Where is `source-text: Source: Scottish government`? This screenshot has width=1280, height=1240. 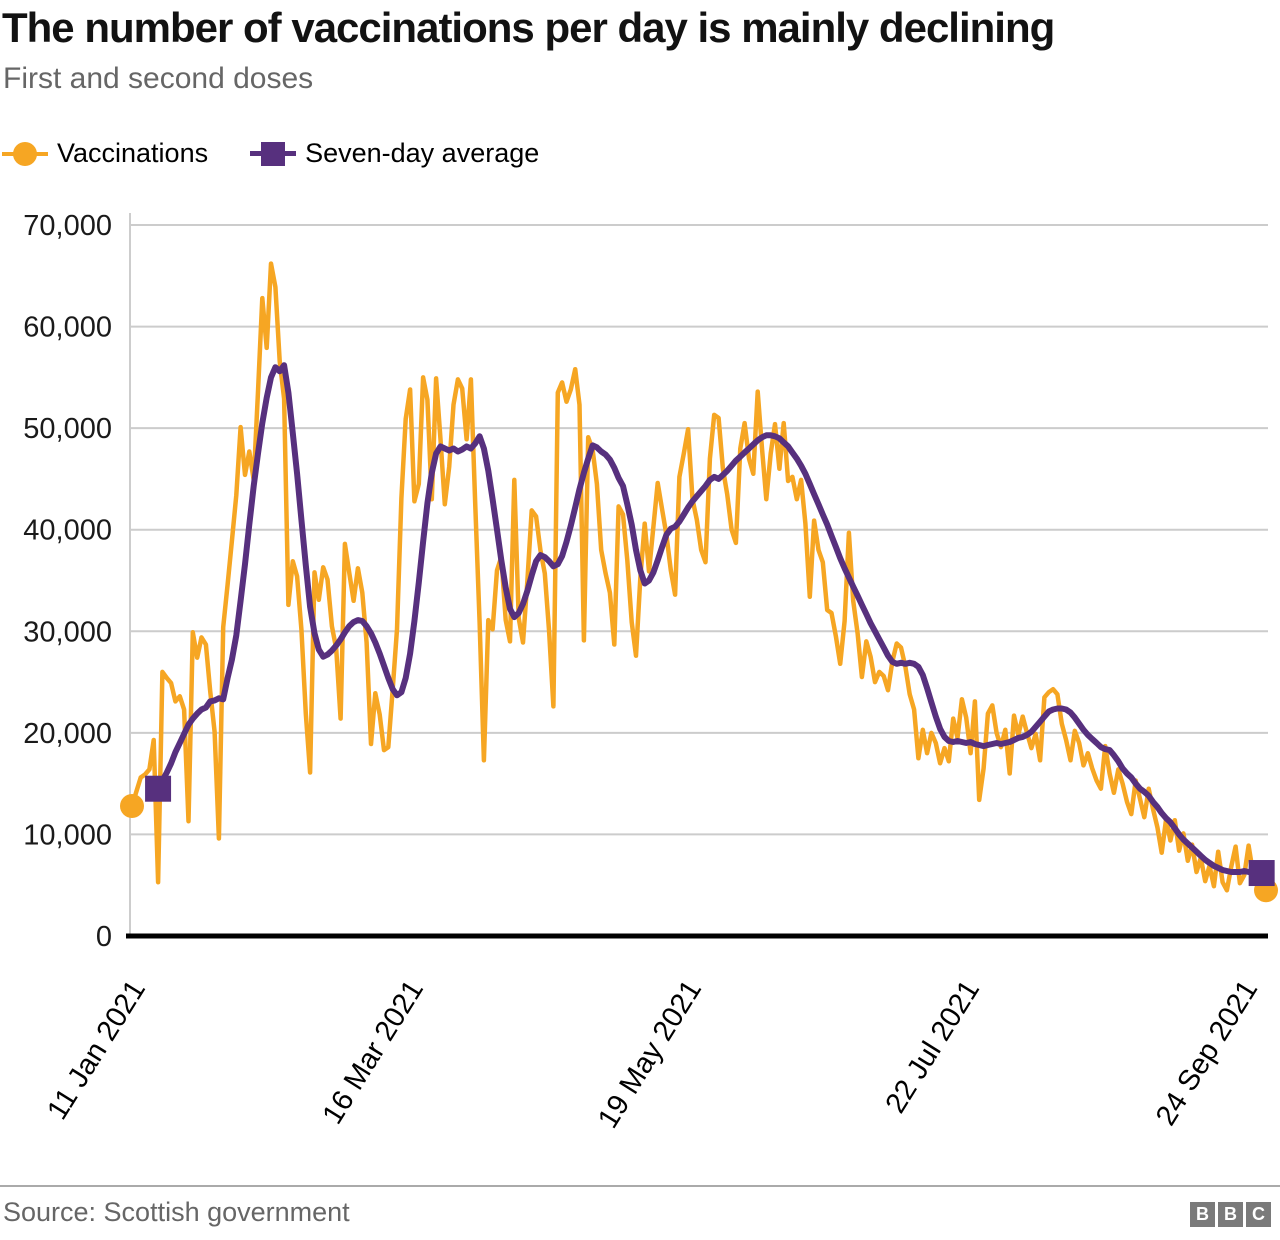 source-text: Source: Scottish government is located at coordinates (176, 1212).